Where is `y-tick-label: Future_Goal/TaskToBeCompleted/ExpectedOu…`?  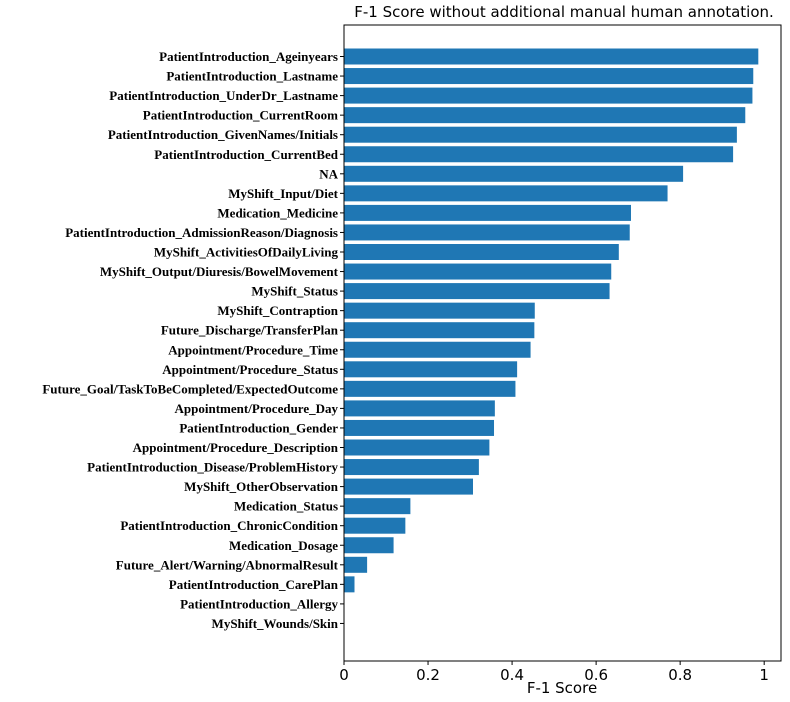 y-tick-label: Future_Goal/TaskToBeCompleted/ExpectedOu… is located at coordinates (190, 388).